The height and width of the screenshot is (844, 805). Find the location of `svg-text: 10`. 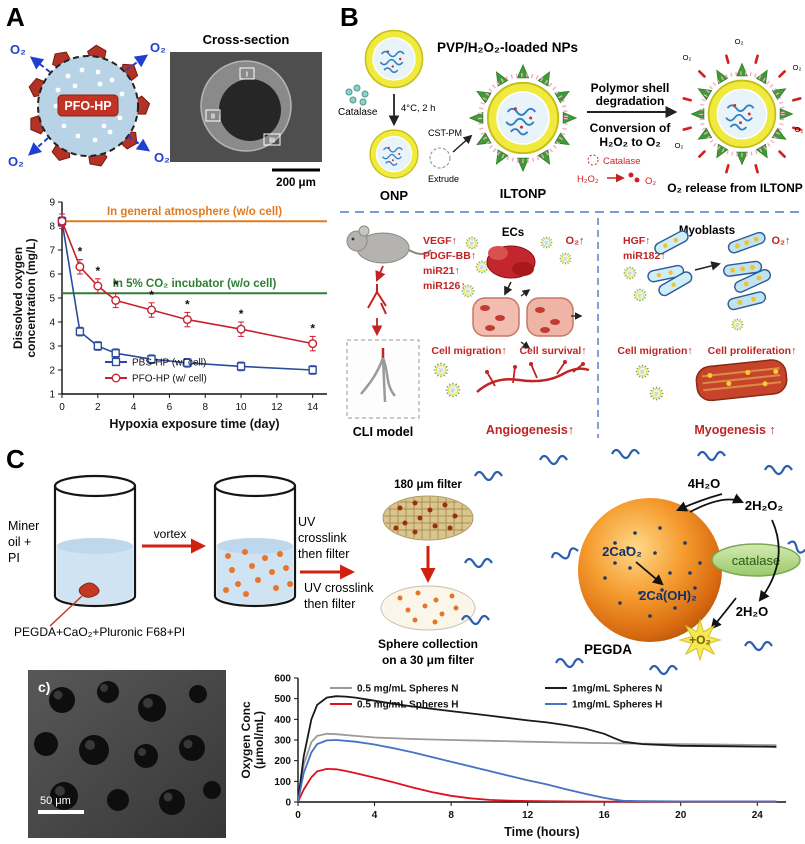

svg-text: 10 is located at coordinates (241, 407).